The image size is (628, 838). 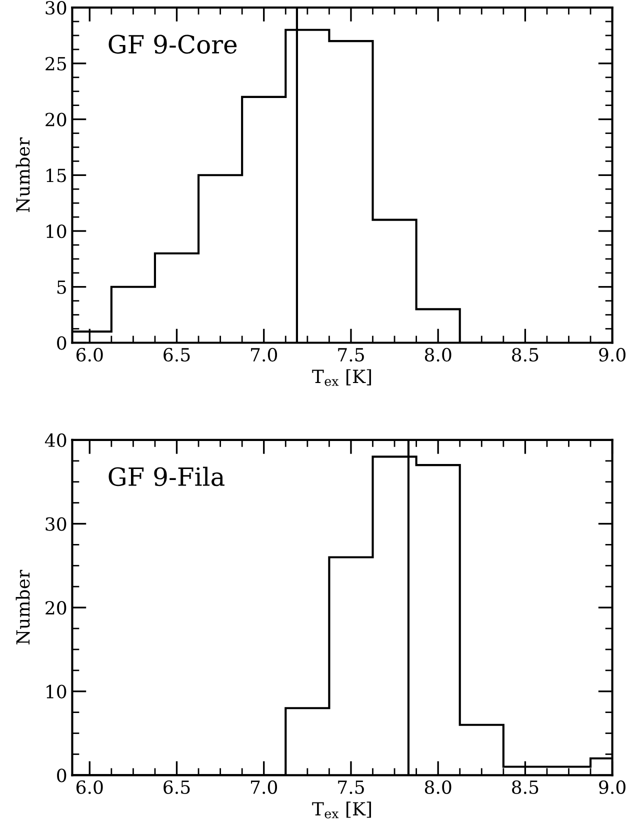 What do you see at coordinates (56, 63) in the screenshot?
I see `y-tick-label: 25` at bounding box center [56, 63].